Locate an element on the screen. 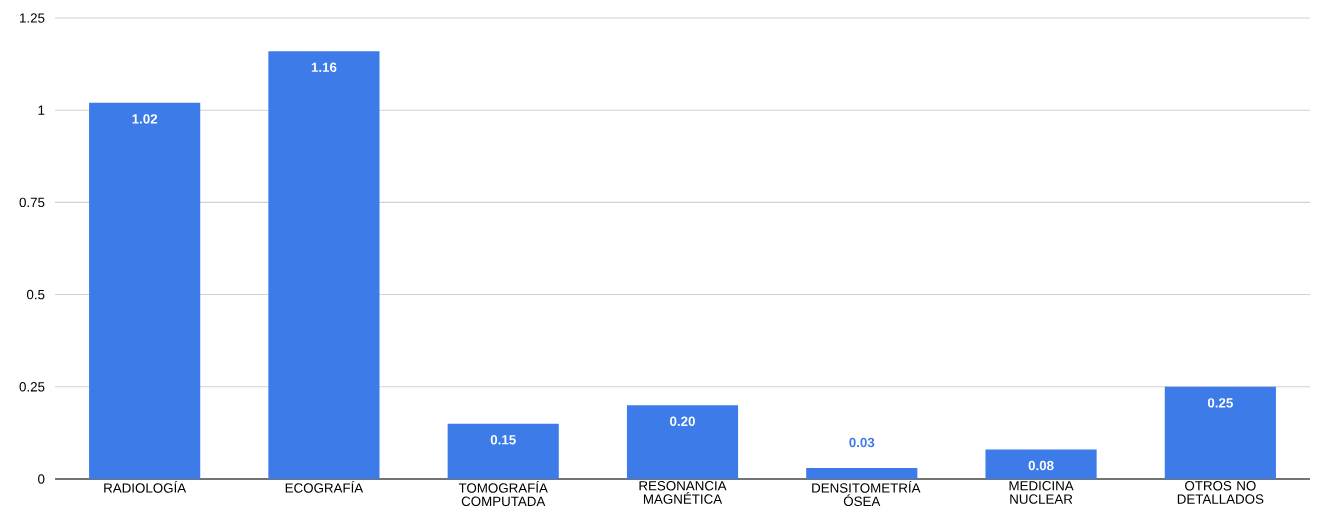 This screenshot has height=527, width=1322. data-label: 0.20 is located at coordinates (682, 421).